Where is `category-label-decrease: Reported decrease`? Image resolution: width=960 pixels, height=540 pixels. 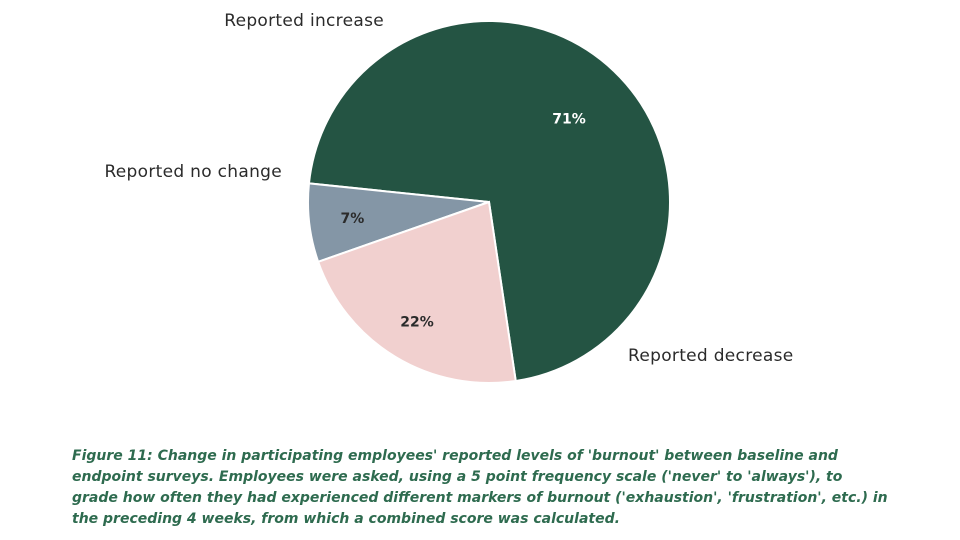 category-label-decrease: Reported decrease is located at coordinates (711, 356).